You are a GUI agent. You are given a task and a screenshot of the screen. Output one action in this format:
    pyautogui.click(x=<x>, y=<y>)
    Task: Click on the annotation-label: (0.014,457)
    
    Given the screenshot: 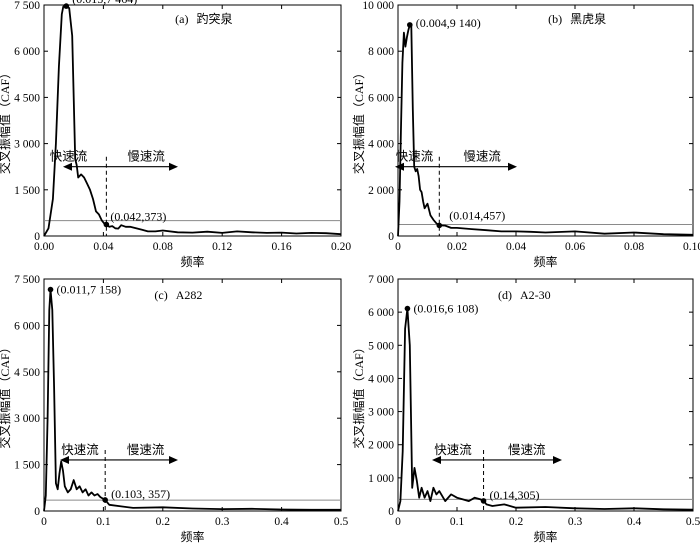 What is the action you would take?
    pyautogui.click(x=477, y=215)
    